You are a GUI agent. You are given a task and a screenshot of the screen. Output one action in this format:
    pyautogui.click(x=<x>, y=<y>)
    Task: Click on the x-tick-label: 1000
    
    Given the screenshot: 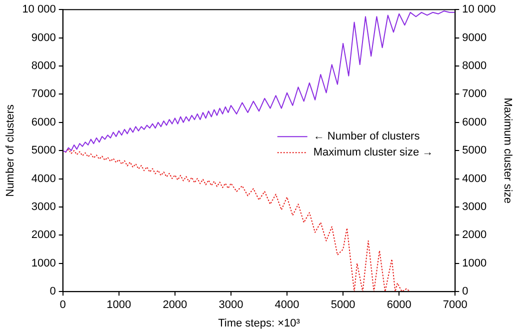 What is the action you would take?
    pyautogui.click(x=119, y=305)
    